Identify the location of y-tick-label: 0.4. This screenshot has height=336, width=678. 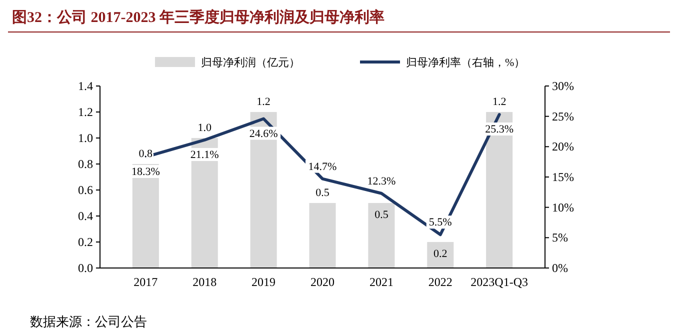
(85, 216).